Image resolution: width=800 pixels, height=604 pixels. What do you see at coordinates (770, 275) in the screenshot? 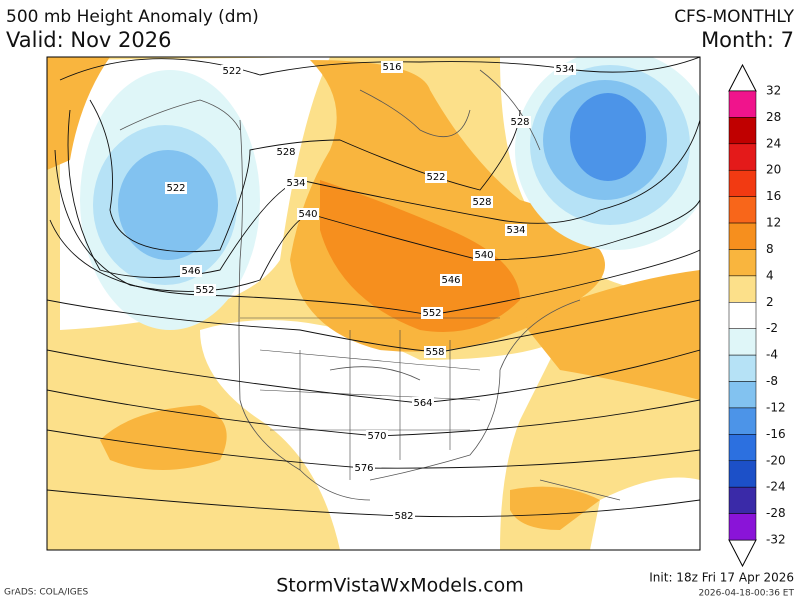
I see `colorbar-label: 4` at bounding box center [770, 275].